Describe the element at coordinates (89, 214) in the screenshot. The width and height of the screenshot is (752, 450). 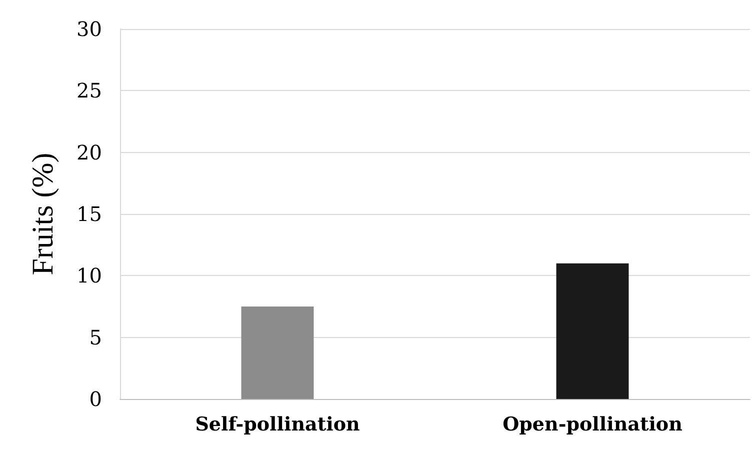
I see `y-tick-label: 15` at that location.